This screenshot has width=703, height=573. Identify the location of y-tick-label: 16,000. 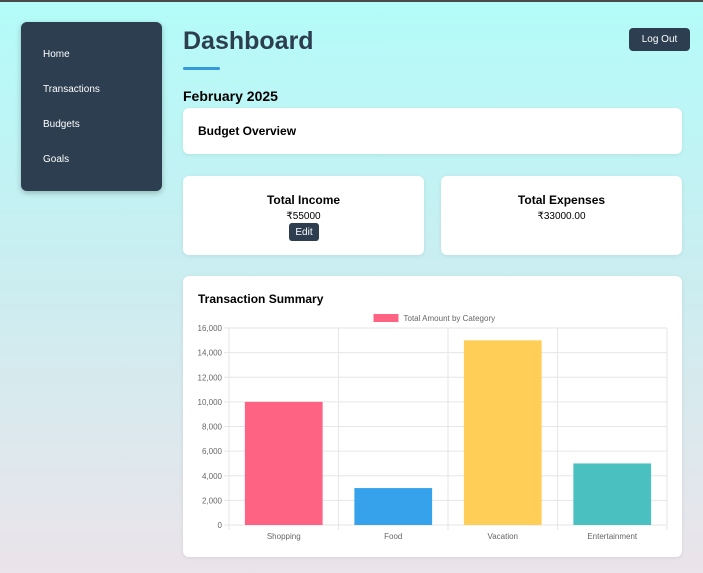
(210, 328).